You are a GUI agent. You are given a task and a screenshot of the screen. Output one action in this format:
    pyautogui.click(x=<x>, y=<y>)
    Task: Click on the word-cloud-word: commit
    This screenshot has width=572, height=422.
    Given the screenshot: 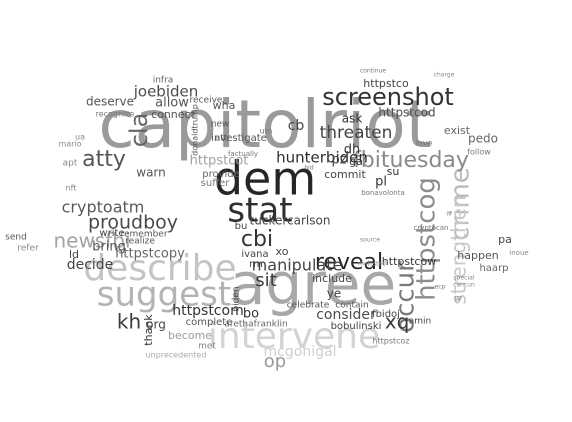 What is the action you would take?
    pyautogui.click(x=345, y=174)
    